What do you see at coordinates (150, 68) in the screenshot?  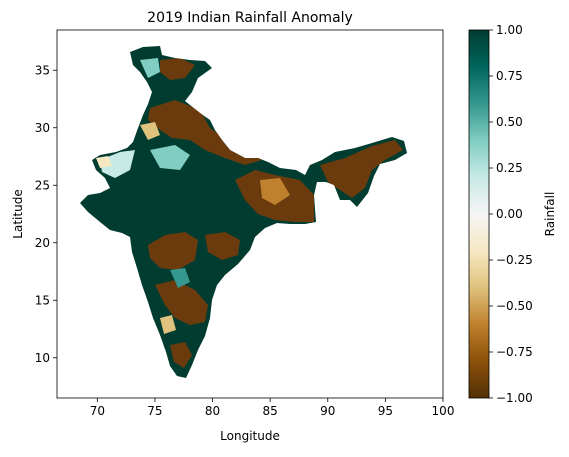 I see `light-region-himalaya` at bounding box center [150, 68].